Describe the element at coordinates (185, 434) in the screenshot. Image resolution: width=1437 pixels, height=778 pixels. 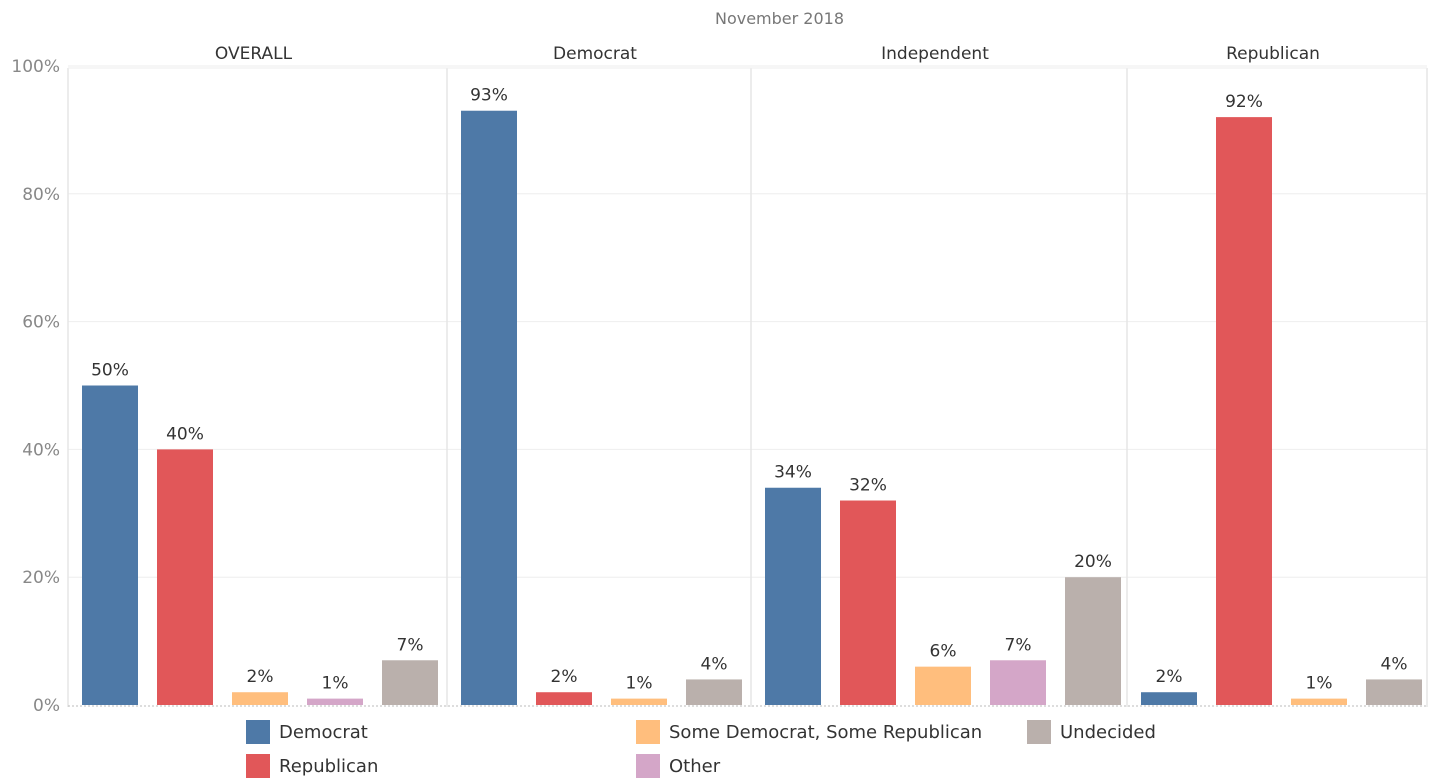
I see `data-label: 40%` at that location.